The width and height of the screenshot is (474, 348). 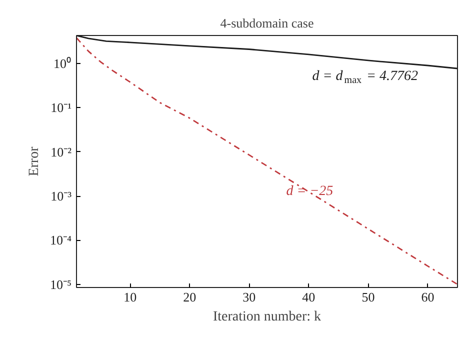 I want to click on x-tick-label: 50, so click(x=368, y=297).